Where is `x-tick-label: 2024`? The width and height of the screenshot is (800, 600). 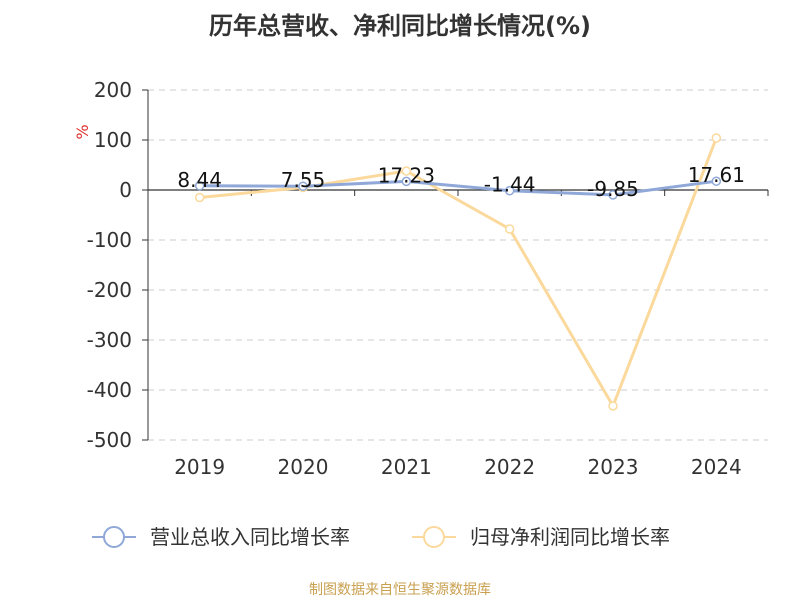 x-tick-label: 2024 is located at coordinates (716, 467).